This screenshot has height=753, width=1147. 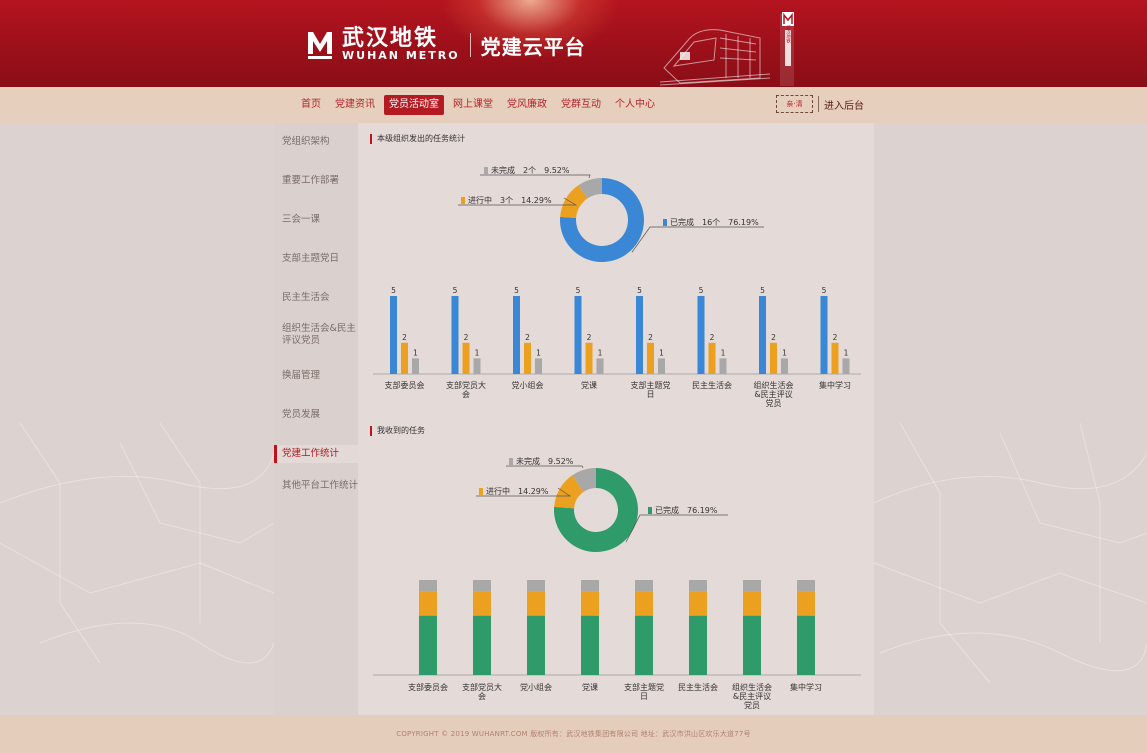 What do you see at coordinates (581, 104) in the screenshot?
I see `nav-item-5: 党群互动` at bounding box center [581, 104].